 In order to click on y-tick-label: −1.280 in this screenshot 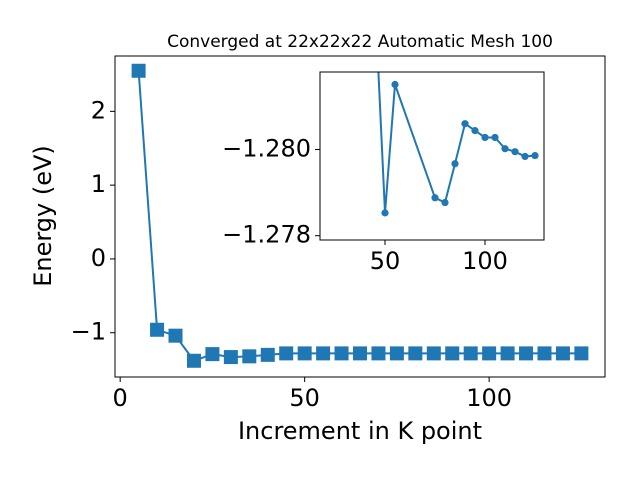, I will do `click(266, 149)`.